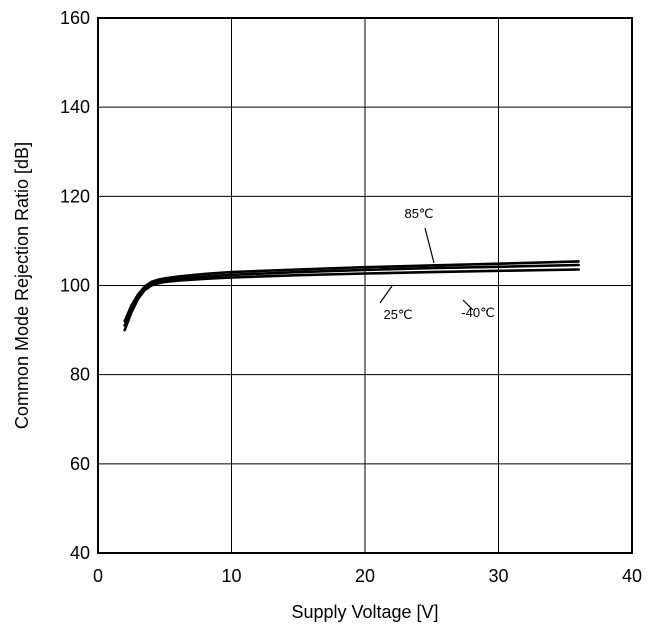  Describe the element at coordinates (80, 375) in the screenshot. I see `y-tick-label: 80` at that location.